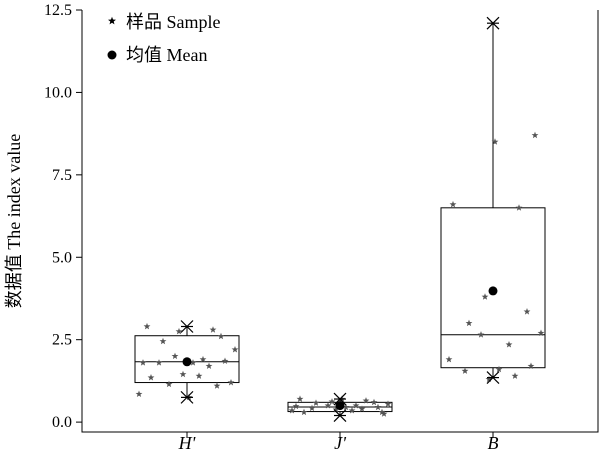  I want to click on y-tick-label: 2.5, so click(62, 340).